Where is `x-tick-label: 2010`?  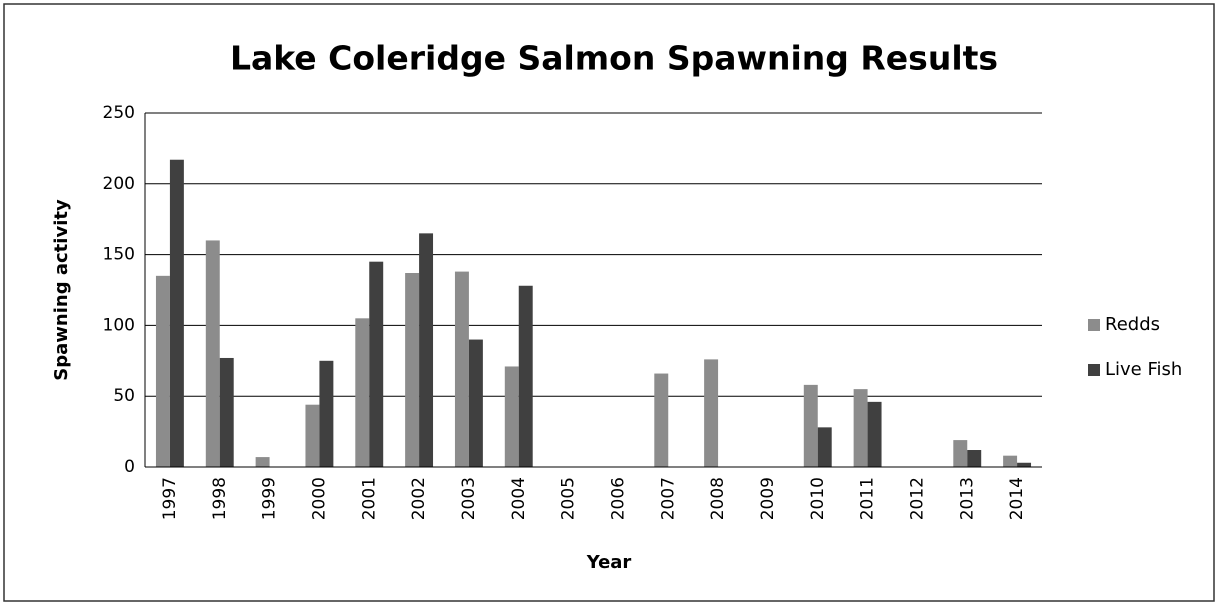
x-tick-label: 2010 is located at coordinates (818, 498).